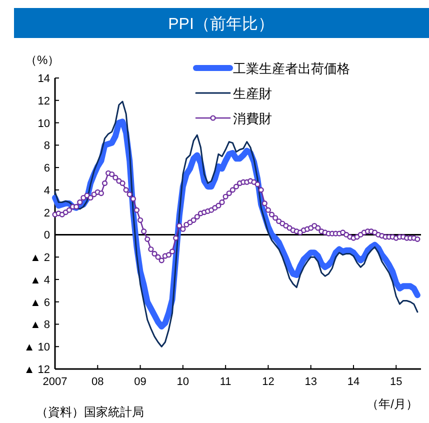 The width and height of the screenshot is (429, 423). What do you see at coordinates (252, 93) in the screenshot?
I see `legend-label: 生産財` at bounding box center [252, 93].